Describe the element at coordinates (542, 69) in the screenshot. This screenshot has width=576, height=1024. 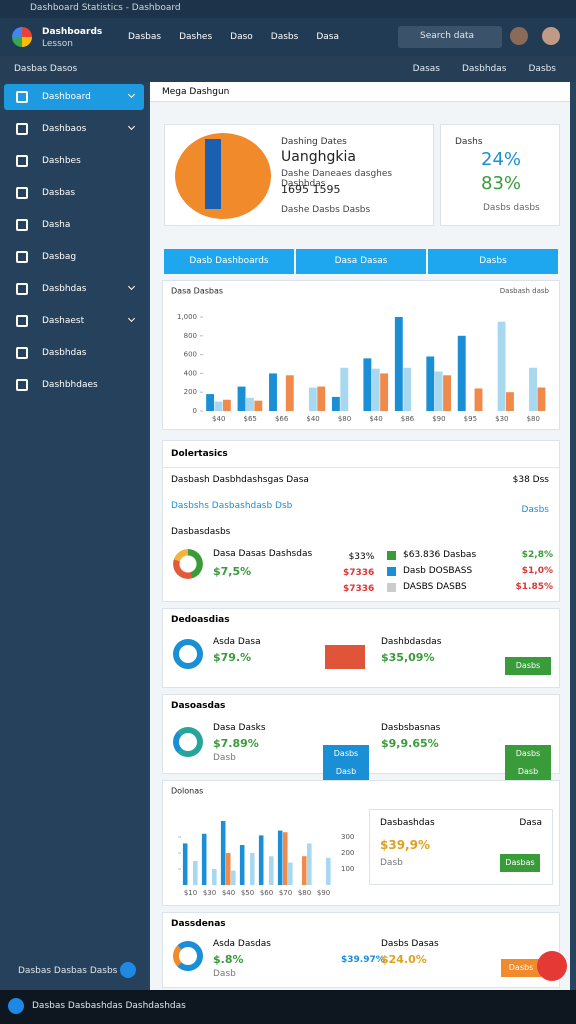
I see `subbar-item: Dasbs` at that location.